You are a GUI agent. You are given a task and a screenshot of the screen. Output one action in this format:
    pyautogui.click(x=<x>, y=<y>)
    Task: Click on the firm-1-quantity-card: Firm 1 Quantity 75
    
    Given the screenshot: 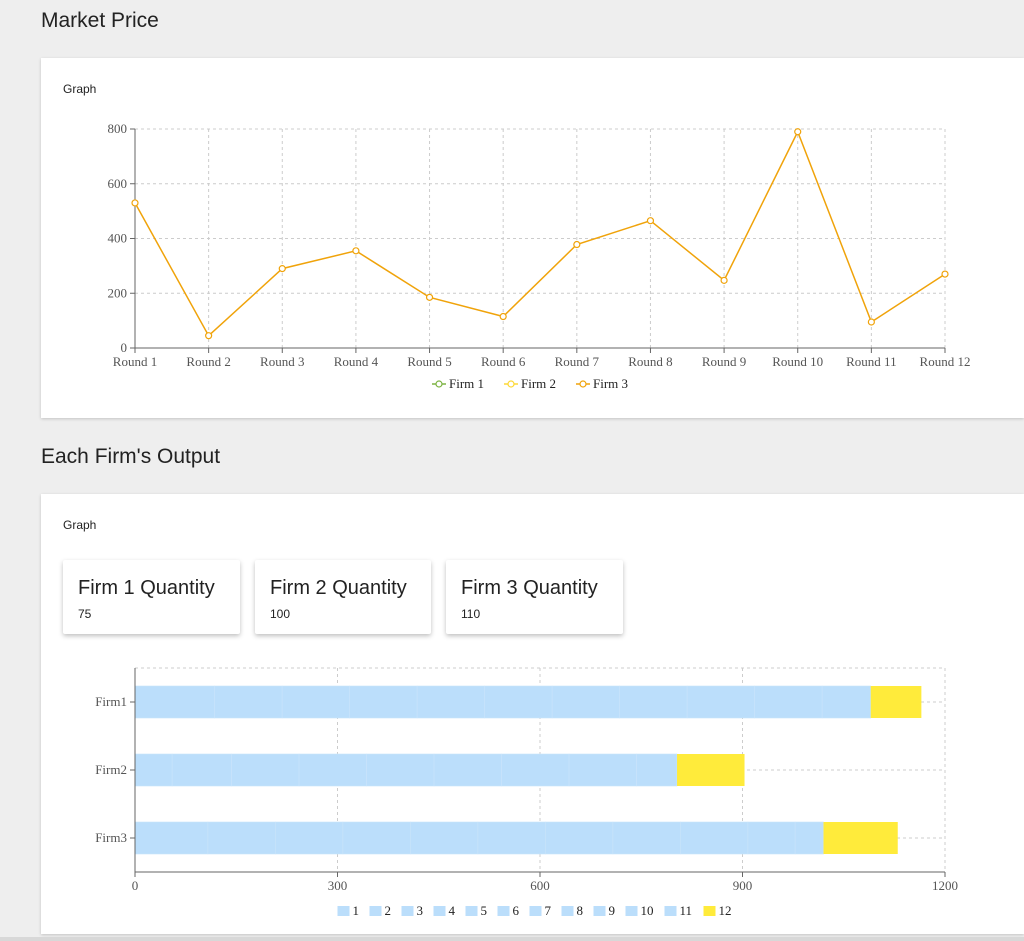 What is the action you would take?
    pyautogui.click(x=151, y=597)
    